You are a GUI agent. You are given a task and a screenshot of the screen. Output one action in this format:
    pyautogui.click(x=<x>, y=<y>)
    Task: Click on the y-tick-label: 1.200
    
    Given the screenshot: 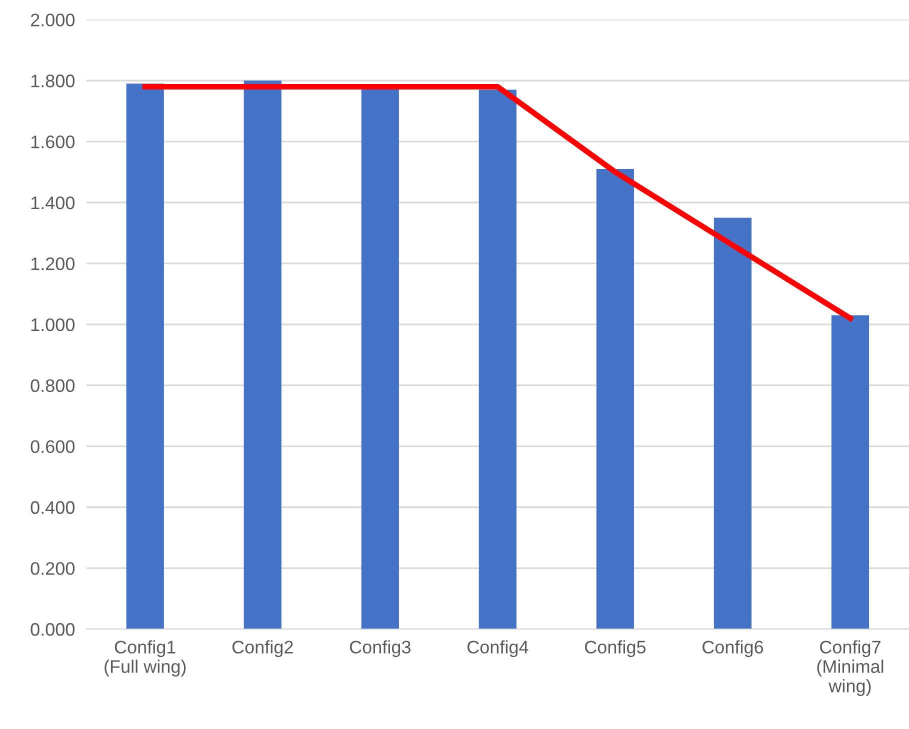 What is the action you would take?
    pyautogui.click(x=53, y=263)
    